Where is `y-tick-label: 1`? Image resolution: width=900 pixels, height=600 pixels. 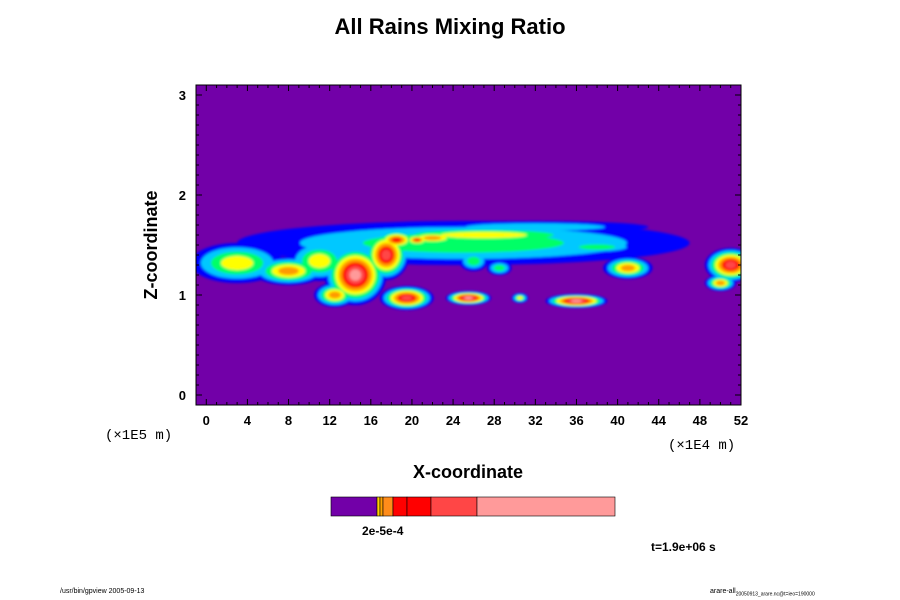 y-tick-label: 1 is located at coordinates (182, 295).